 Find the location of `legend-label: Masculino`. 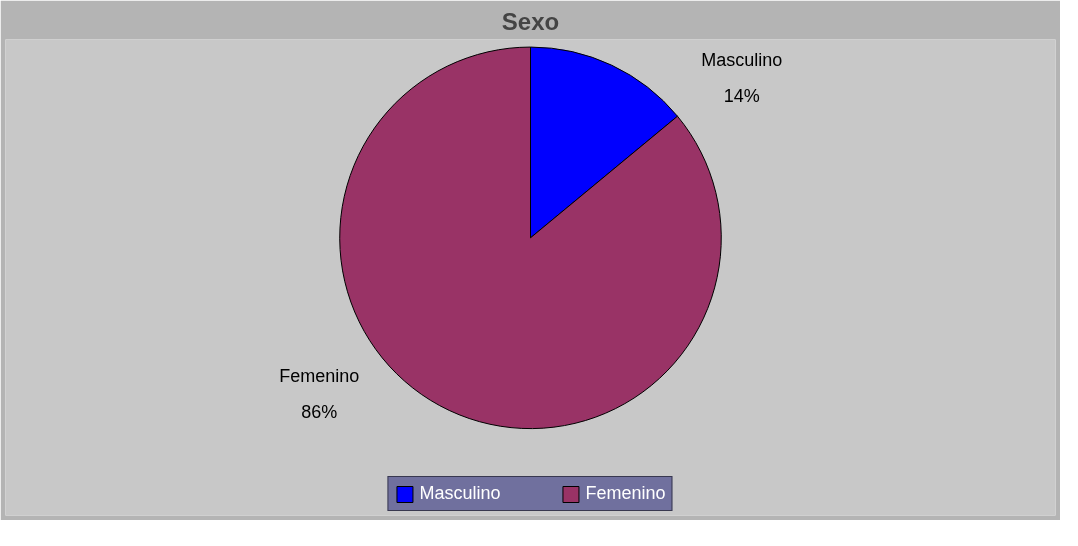

legend-label: Masculino is located at coordinates (460, 493).